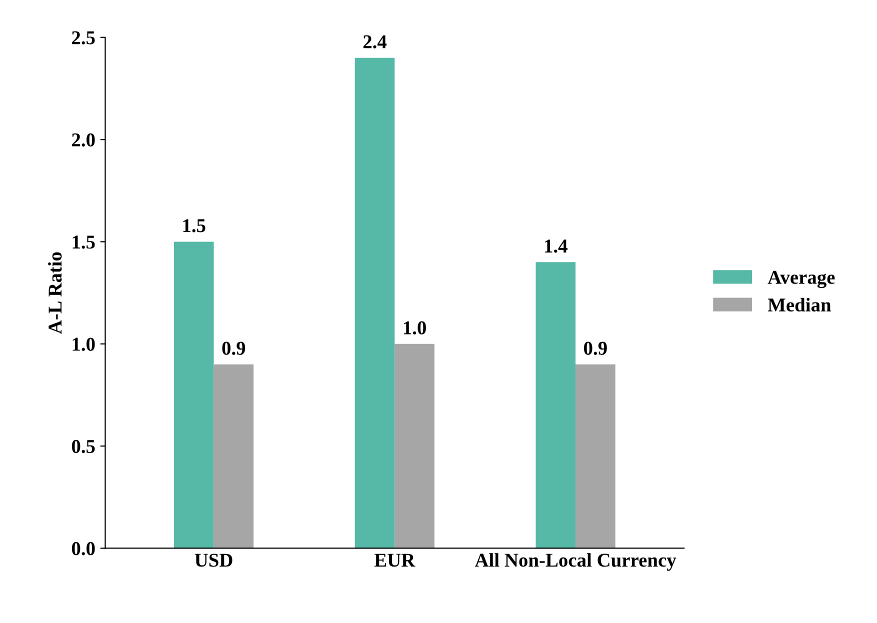 This screenshot has width=877, height=623. What do you see at coordinates (213, 560) in the screenshot?
I see `x-tick-label: USD` at bounding box center [213, 560].